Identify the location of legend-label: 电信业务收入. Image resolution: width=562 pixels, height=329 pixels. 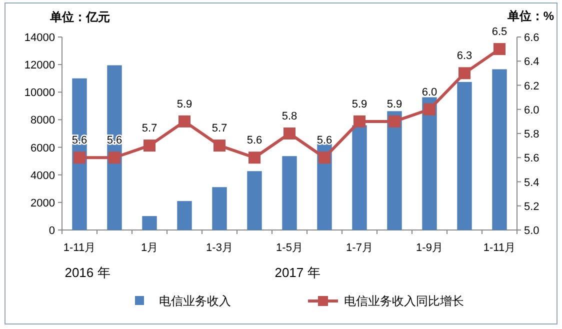
(195, 301).